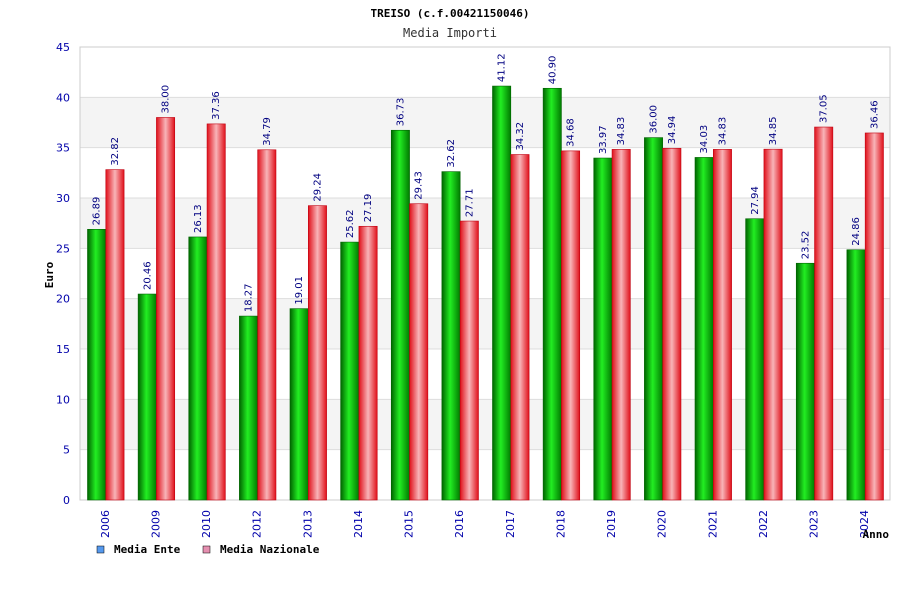 The width and height of the screenshot is (900, 600). Describe the element at coordinates (63, 349) in the screenshot. I see `y-tick-label: 15` at that location.